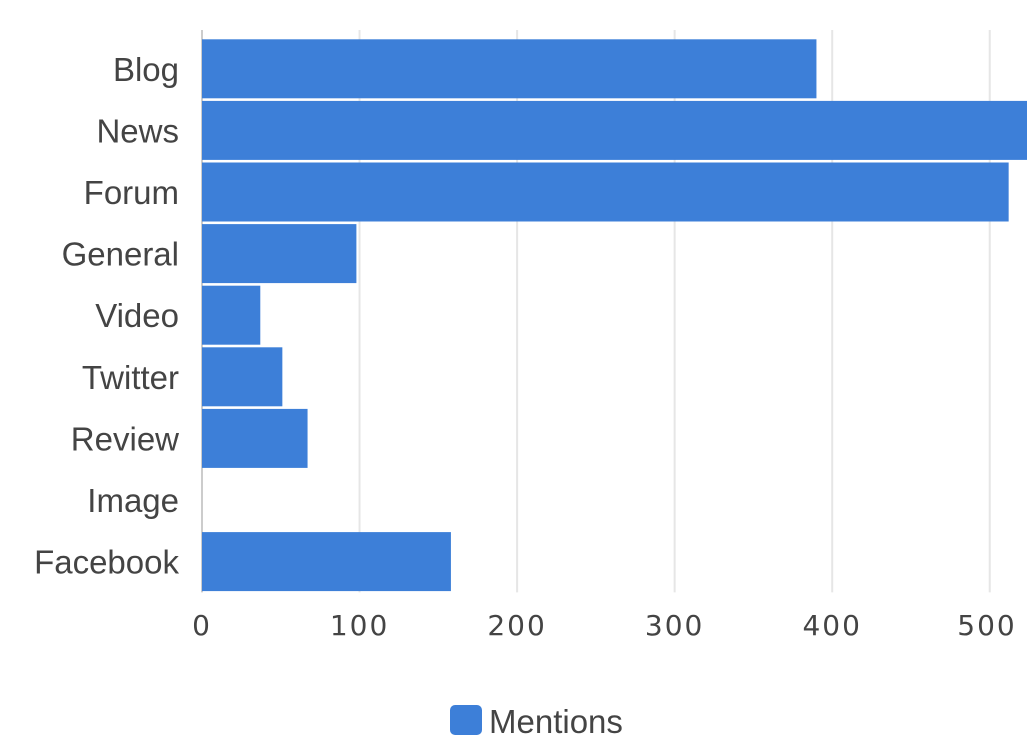 The width and height of the screenshot is (1027, 736). What do you see at coordinates (146, 69) in the screenshot?
I see `category-label-blog: Blog` at bounding box center [146, 69].